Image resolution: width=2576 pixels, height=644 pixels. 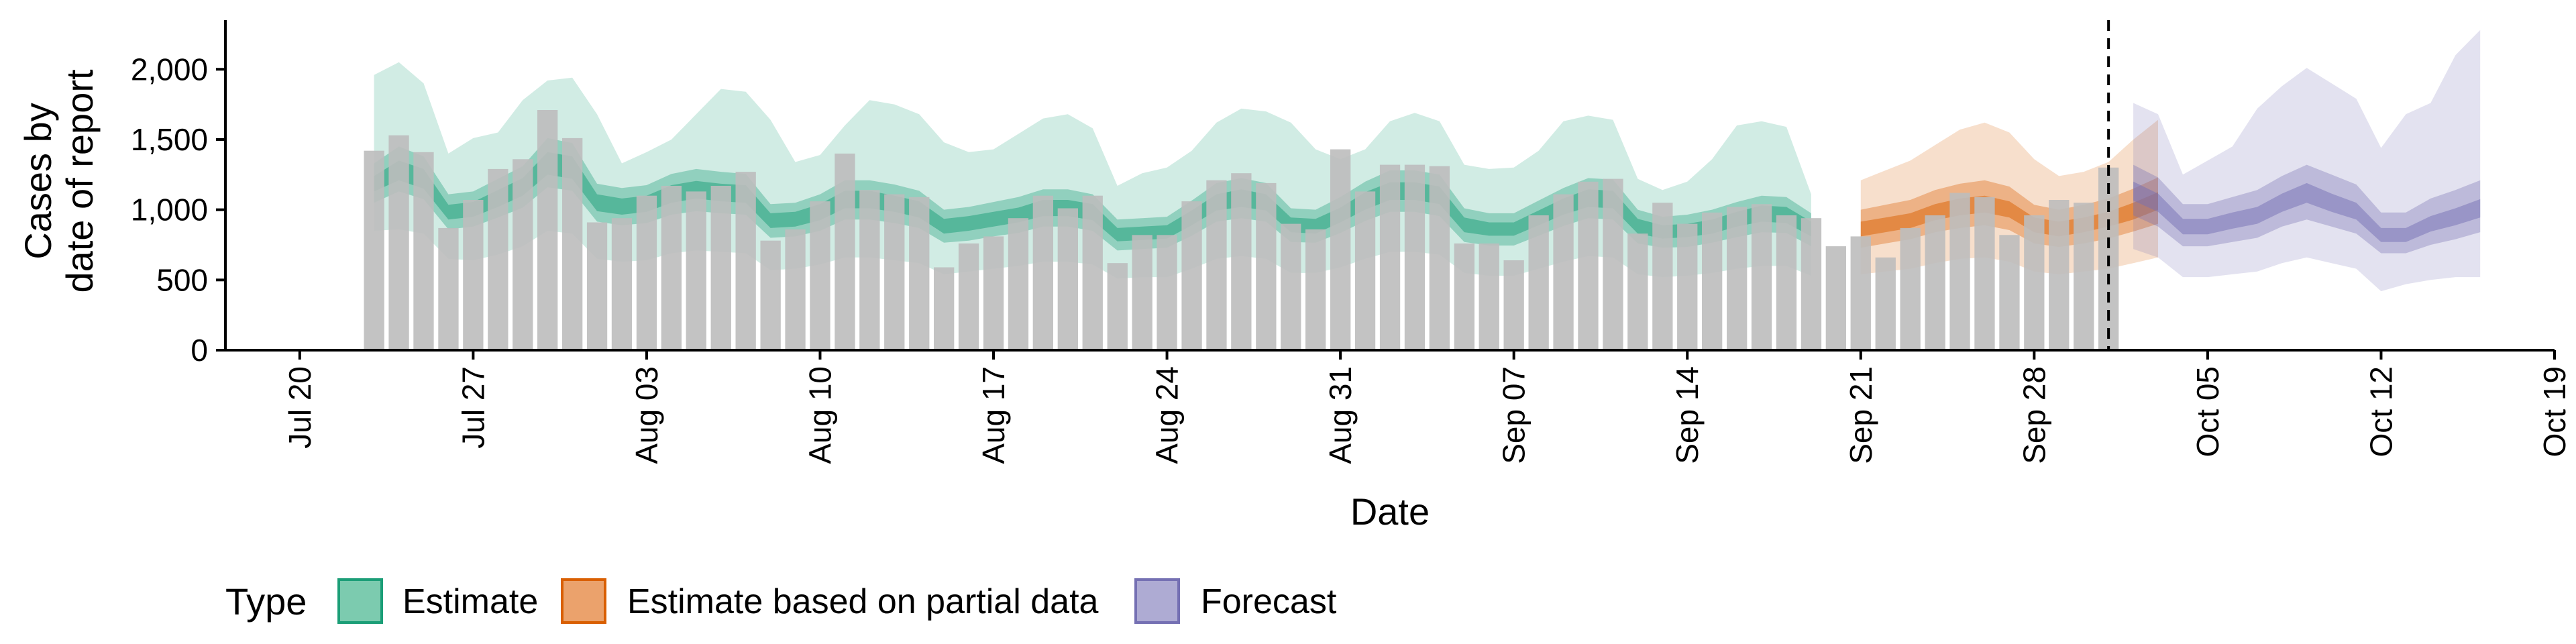 I want to click on legend-item-forecast: Forecast, so click(x=1235, y=601).